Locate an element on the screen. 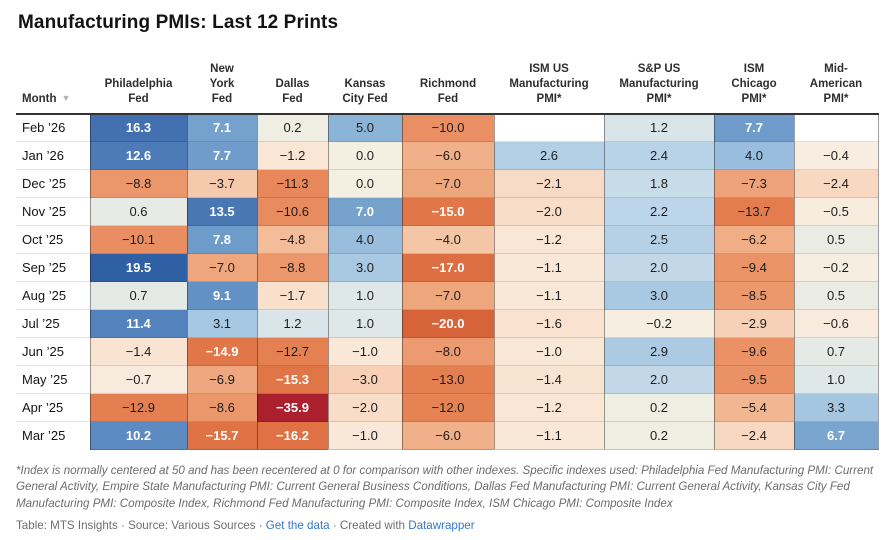 The width and height of the screenshot is (896, 540). value-cell: 5.0 is located at coordinates (364, 127).